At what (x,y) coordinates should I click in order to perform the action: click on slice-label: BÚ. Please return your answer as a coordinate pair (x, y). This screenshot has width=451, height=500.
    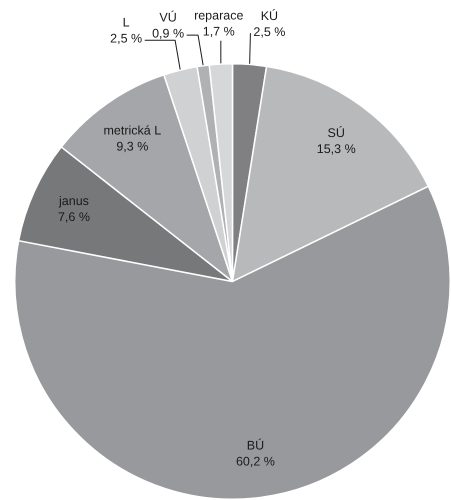
    Looking at the image, I should click on (255, 445).